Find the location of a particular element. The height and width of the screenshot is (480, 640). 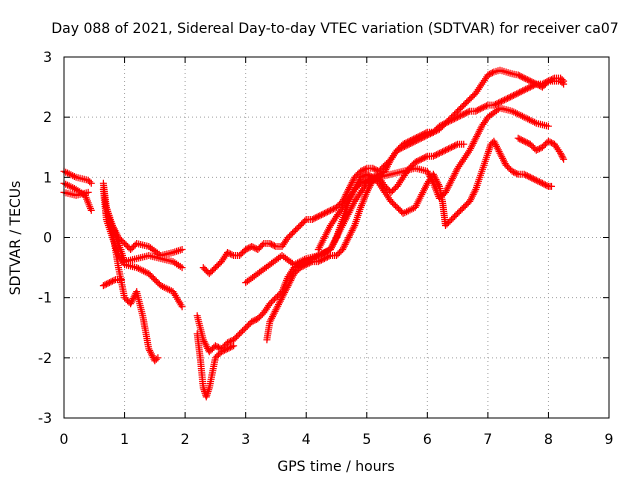

x-tick-label: 2 is located at coordinates (185, 440).